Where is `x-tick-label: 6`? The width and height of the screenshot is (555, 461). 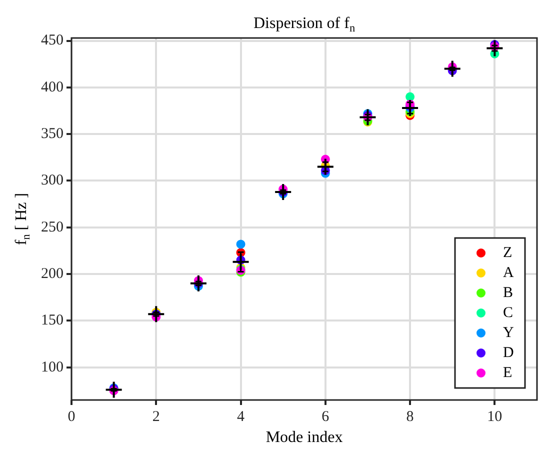 x-tick-label: 6 is located at coordinates (326, 416).